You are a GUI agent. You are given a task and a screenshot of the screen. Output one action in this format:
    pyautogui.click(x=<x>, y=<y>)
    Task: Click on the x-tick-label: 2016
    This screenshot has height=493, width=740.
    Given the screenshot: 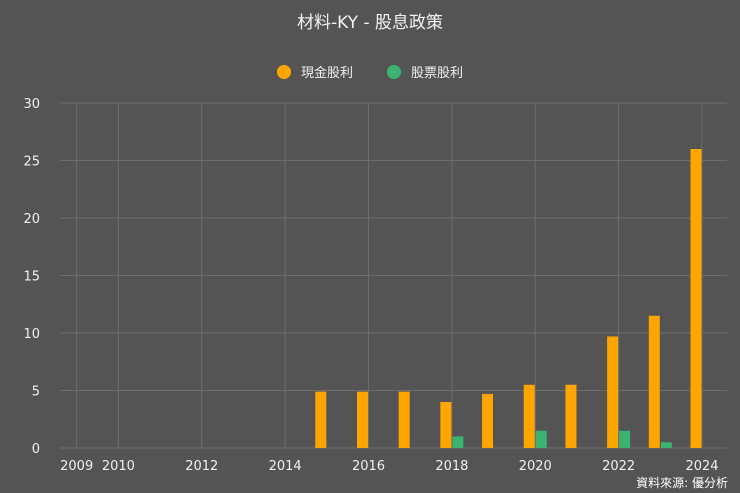 What is the action you would take?
    pyautogui.click(x=368, y=466)
    